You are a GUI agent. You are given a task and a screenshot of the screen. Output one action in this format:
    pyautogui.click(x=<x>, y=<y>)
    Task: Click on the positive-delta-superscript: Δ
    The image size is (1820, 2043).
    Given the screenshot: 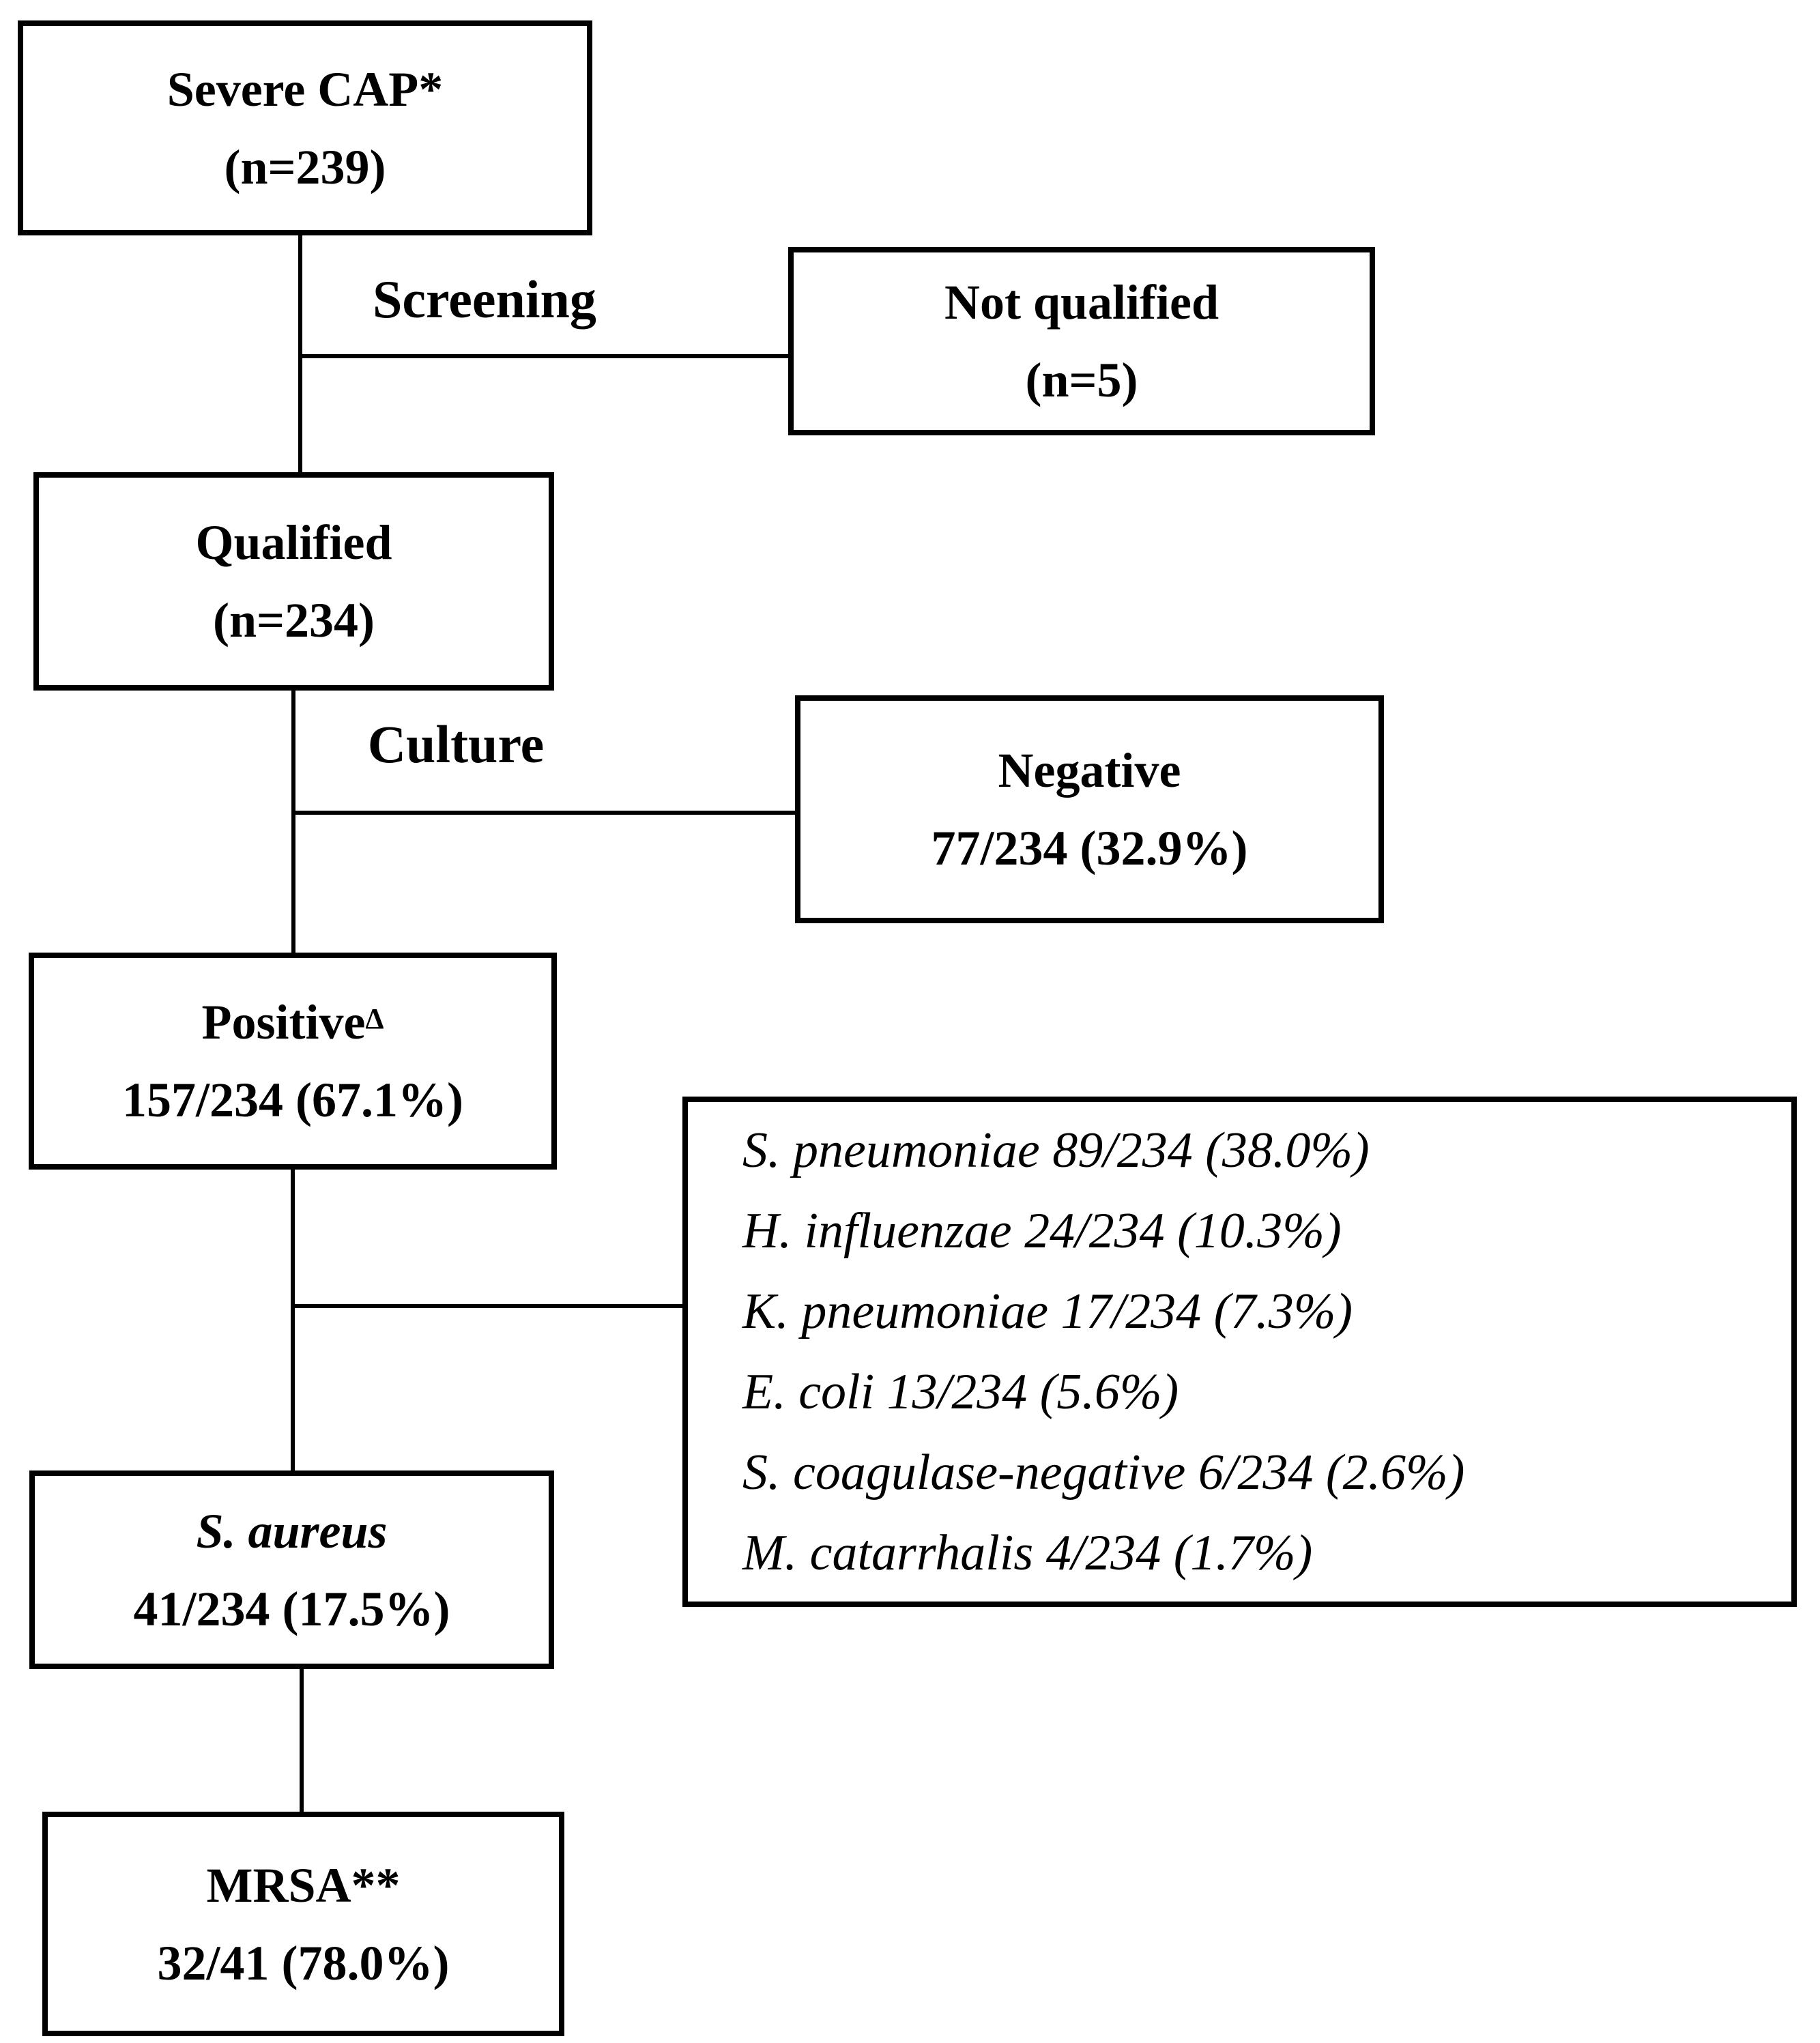 What is the action you would take?
    pyautogui.click(x=374, y=1019)
    